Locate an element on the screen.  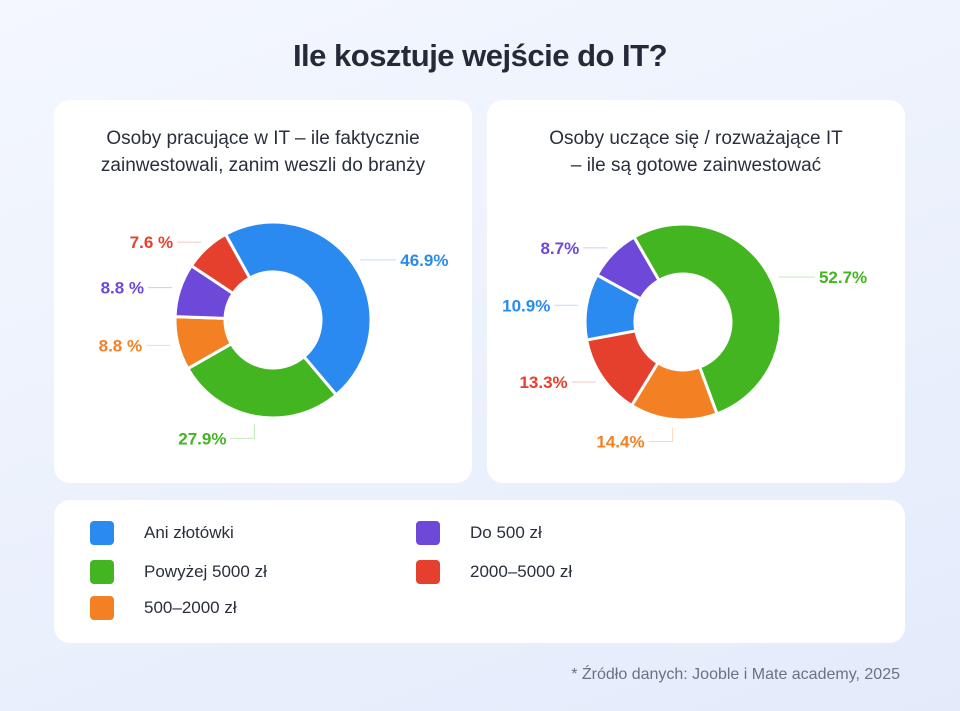
data-label: 46.9% is located at coordinates (424, 260).